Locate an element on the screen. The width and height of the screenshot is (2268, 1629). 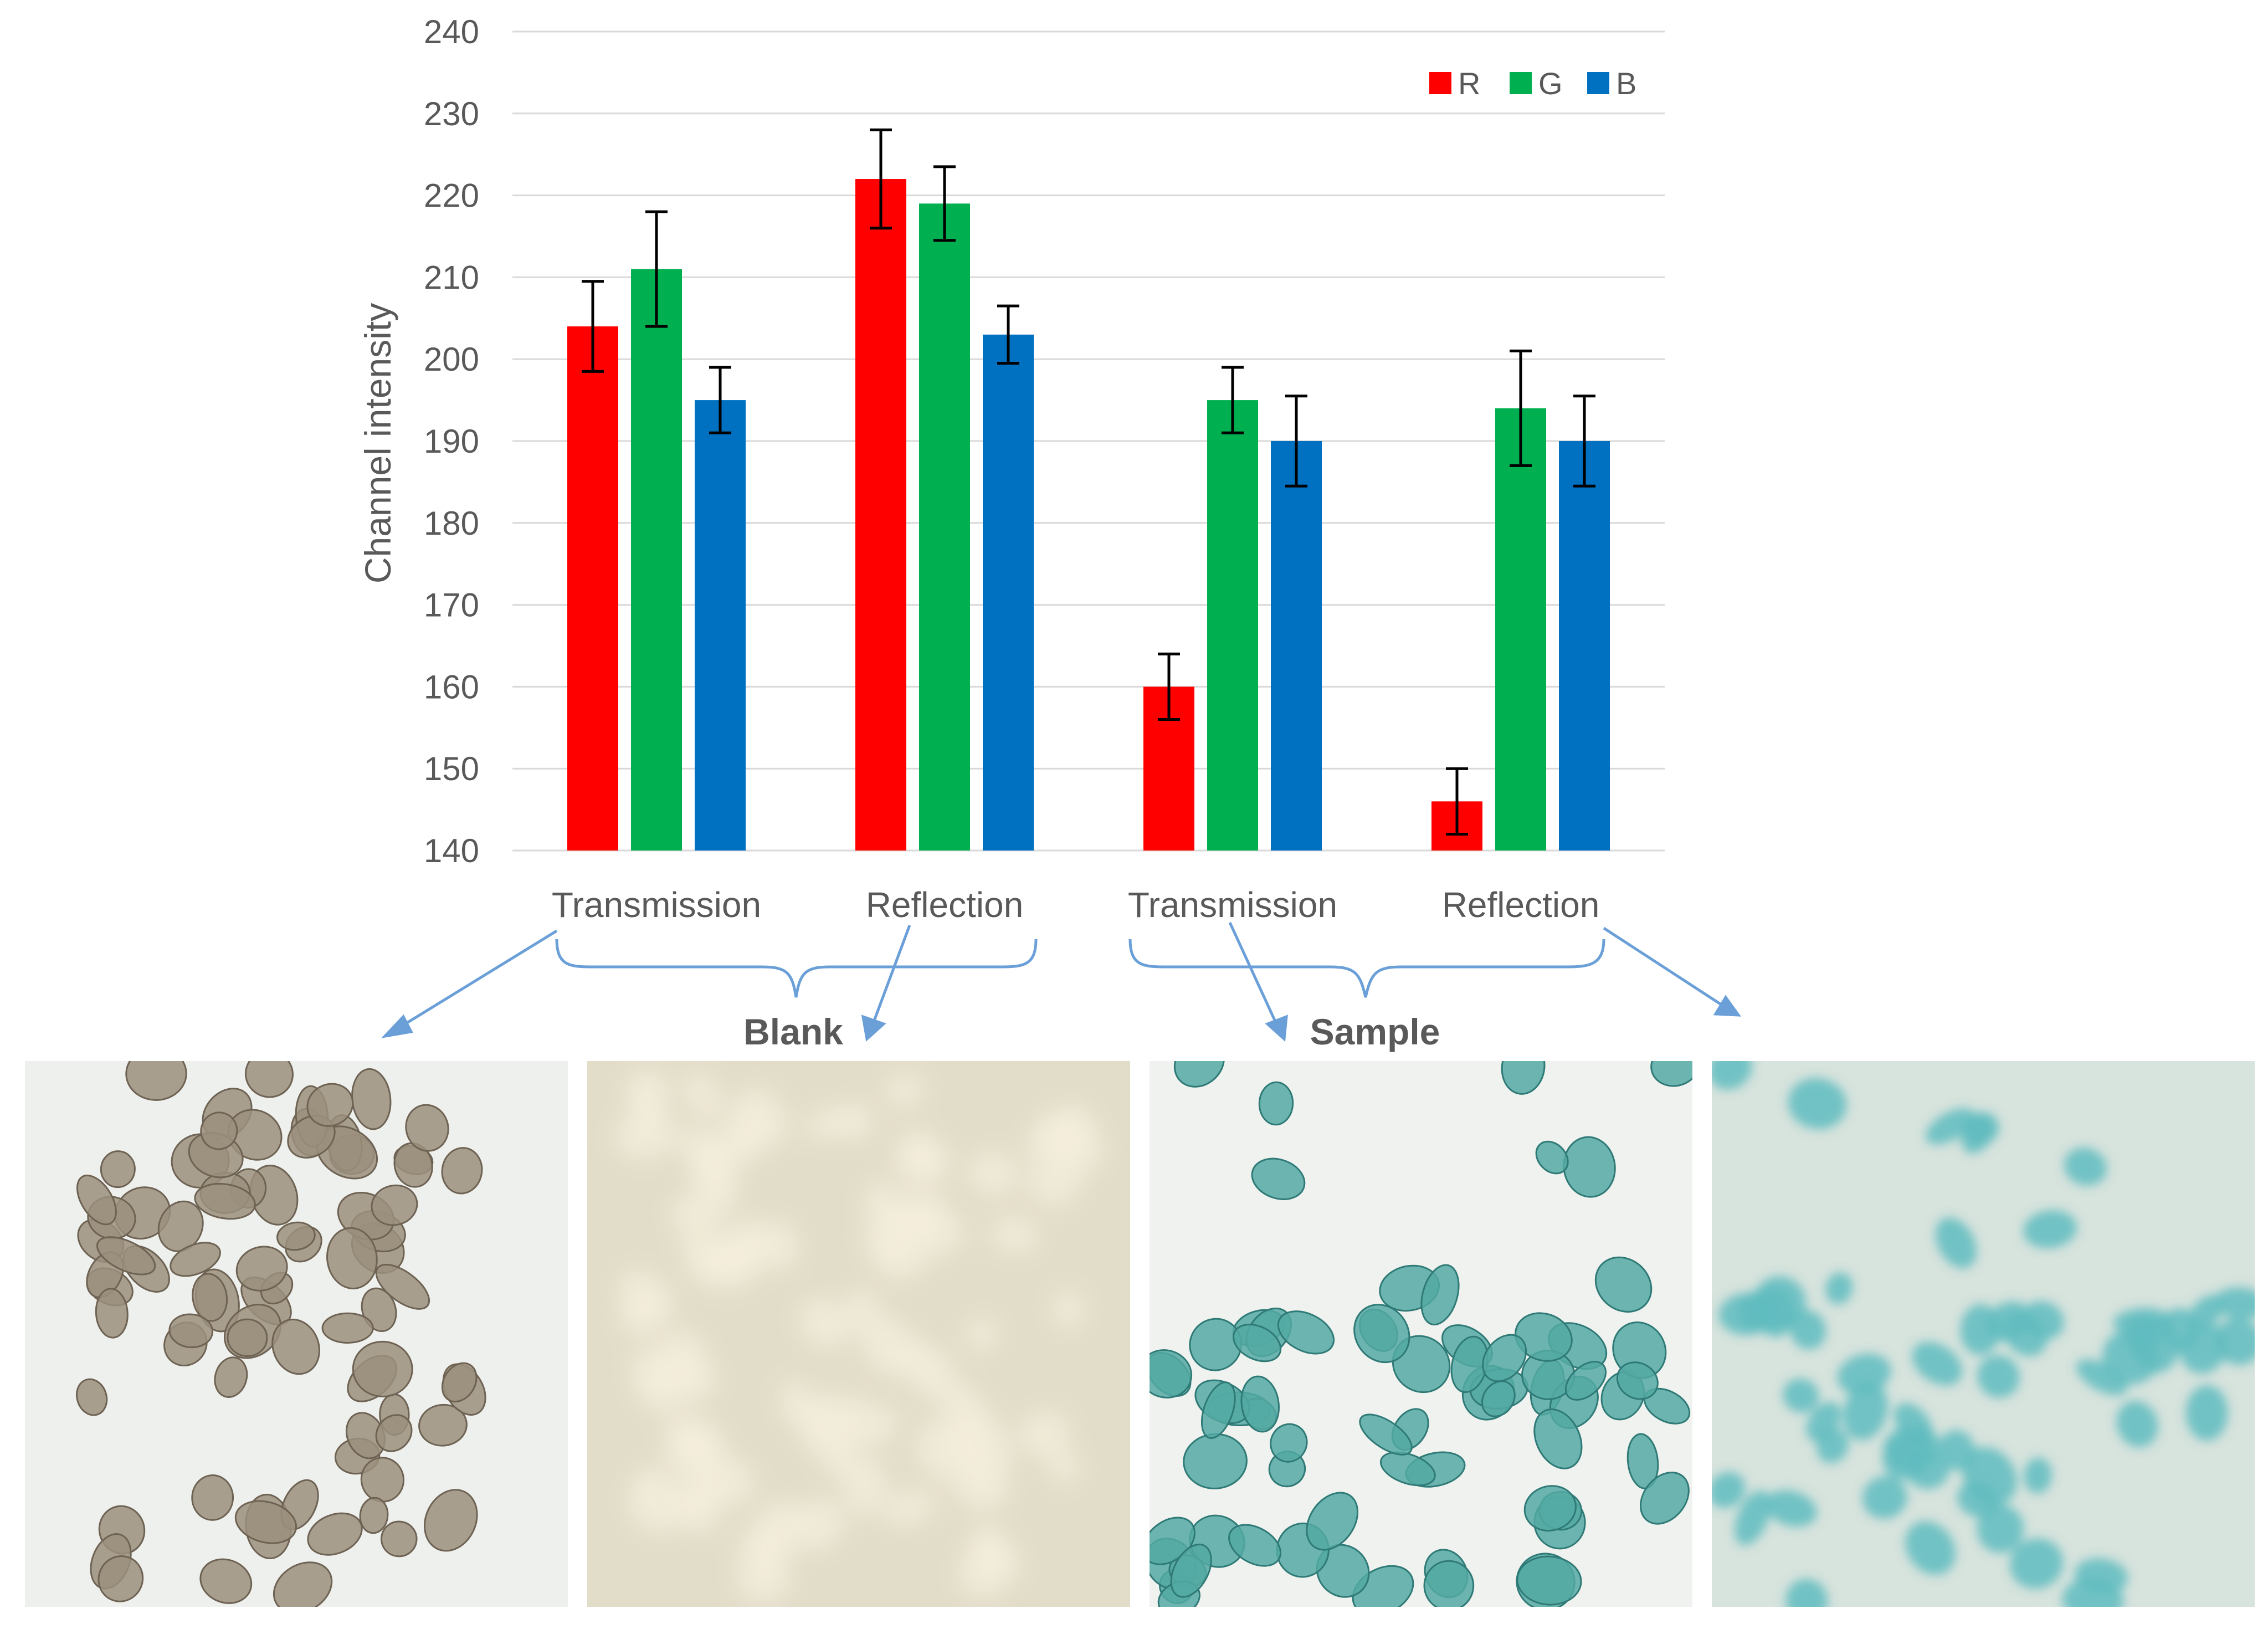
particle-cluster is located at coordinates (858, 1335).